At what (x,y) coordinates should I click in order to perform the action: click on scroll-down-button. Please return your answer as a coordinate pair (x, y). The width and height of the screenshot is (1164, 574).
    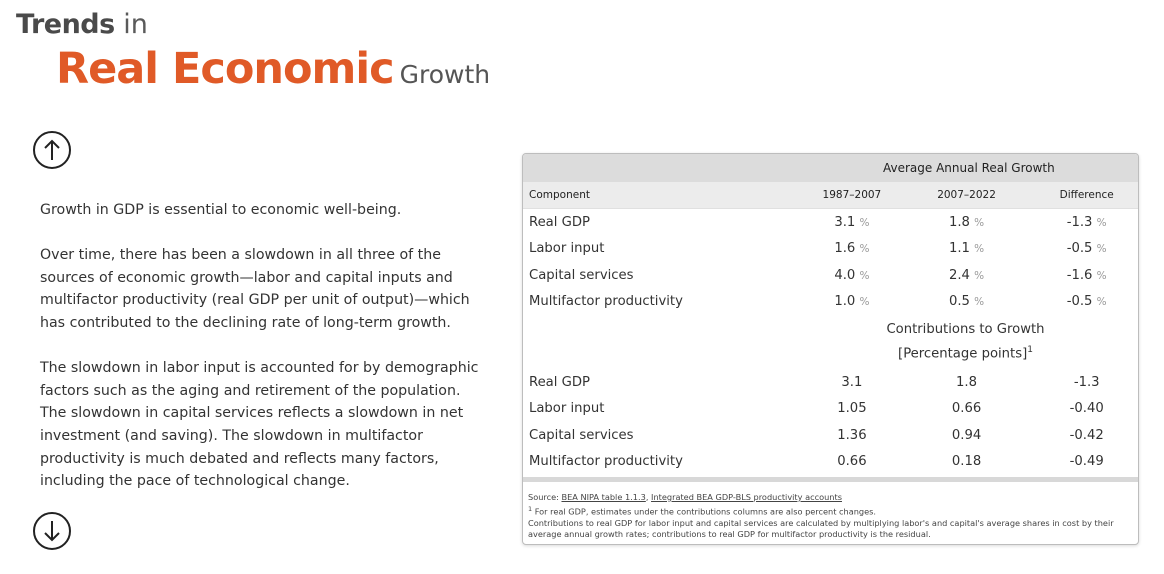
    Looking at the image, I should click on (52, 531).